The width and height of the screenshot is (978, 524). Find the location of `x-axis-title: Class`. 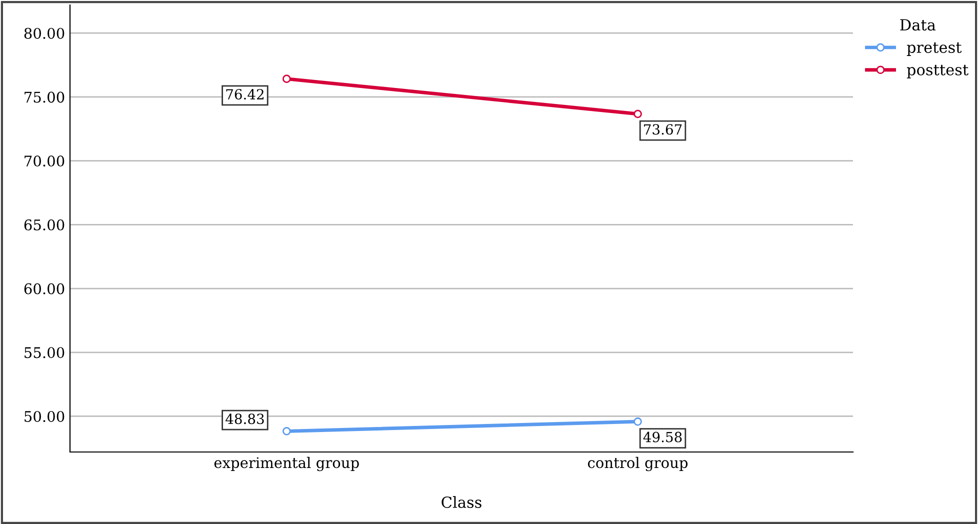

x-axis-title: Class is located at coordinates (462, 502).